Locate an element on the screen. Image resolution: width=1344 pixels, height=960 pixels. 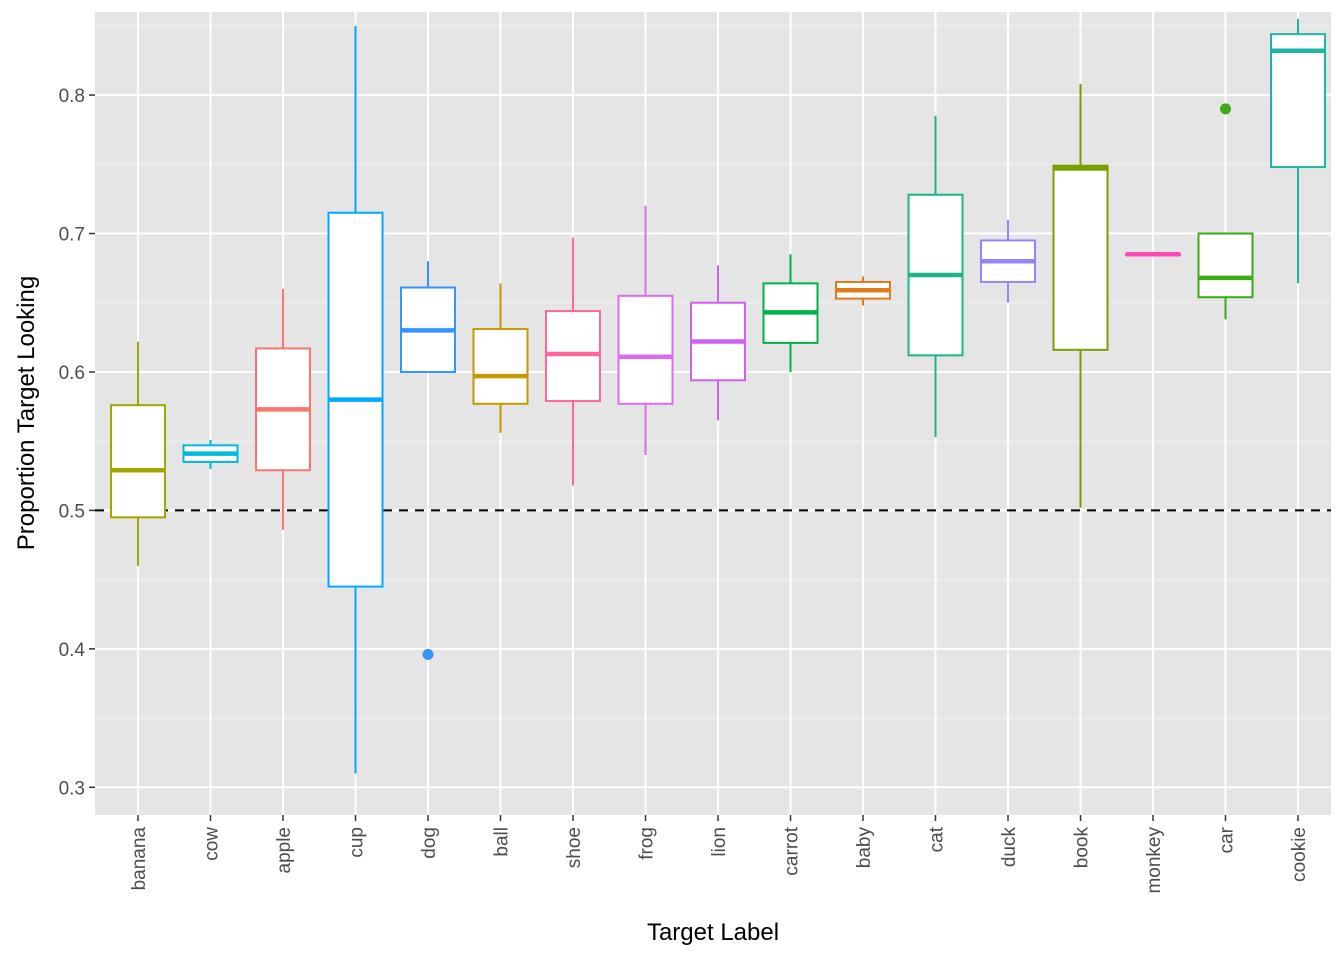
box-baby is located at coordinates (863, 291).